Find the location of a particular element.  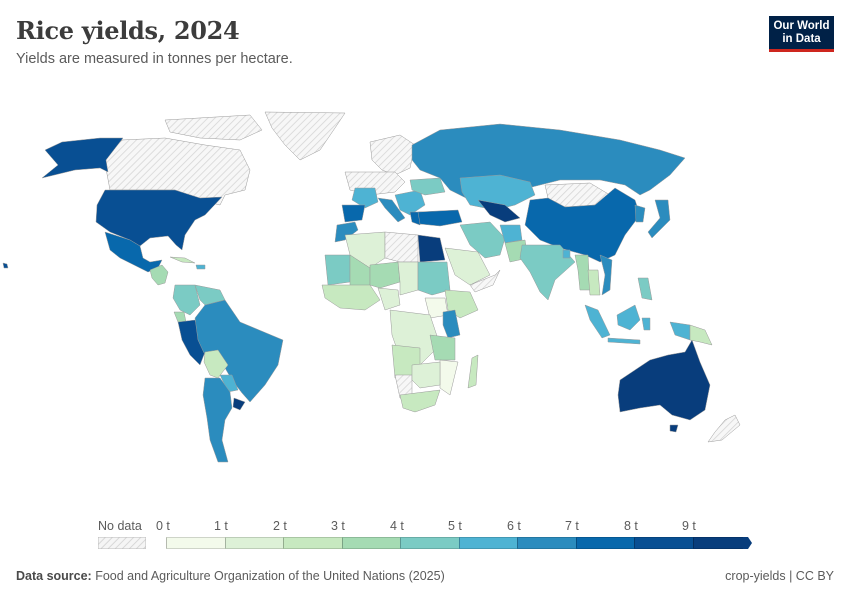

legend-tick-6: 6 t is located at coordinates (514, 526).